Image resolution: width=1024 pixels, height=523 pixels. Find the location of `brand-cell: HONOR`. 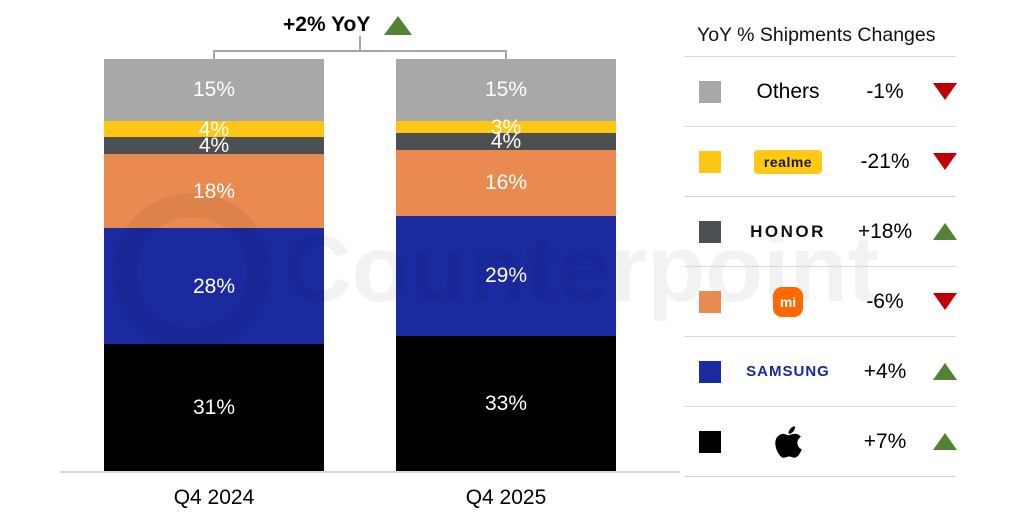

brand-cell: HONOR is located at coordinates (788, 232).